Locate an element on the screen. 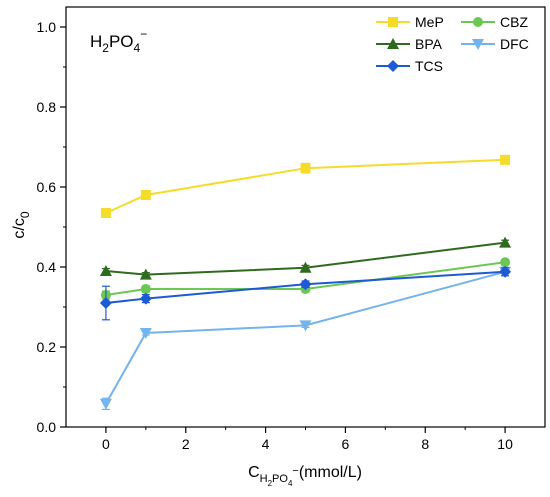 The image size is (550, 497). chart-annotation: H2PO4− is located at coordinates (118, 41).